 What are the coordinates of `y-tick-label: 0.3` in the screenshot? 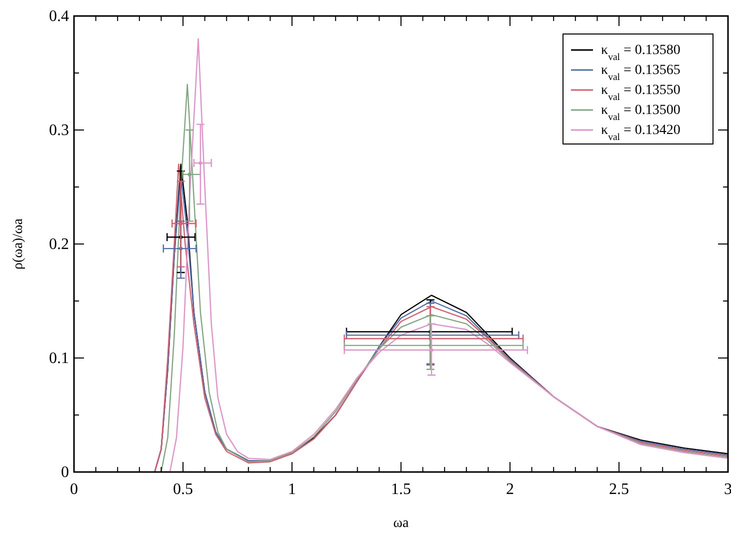 It's located at (59, 130).